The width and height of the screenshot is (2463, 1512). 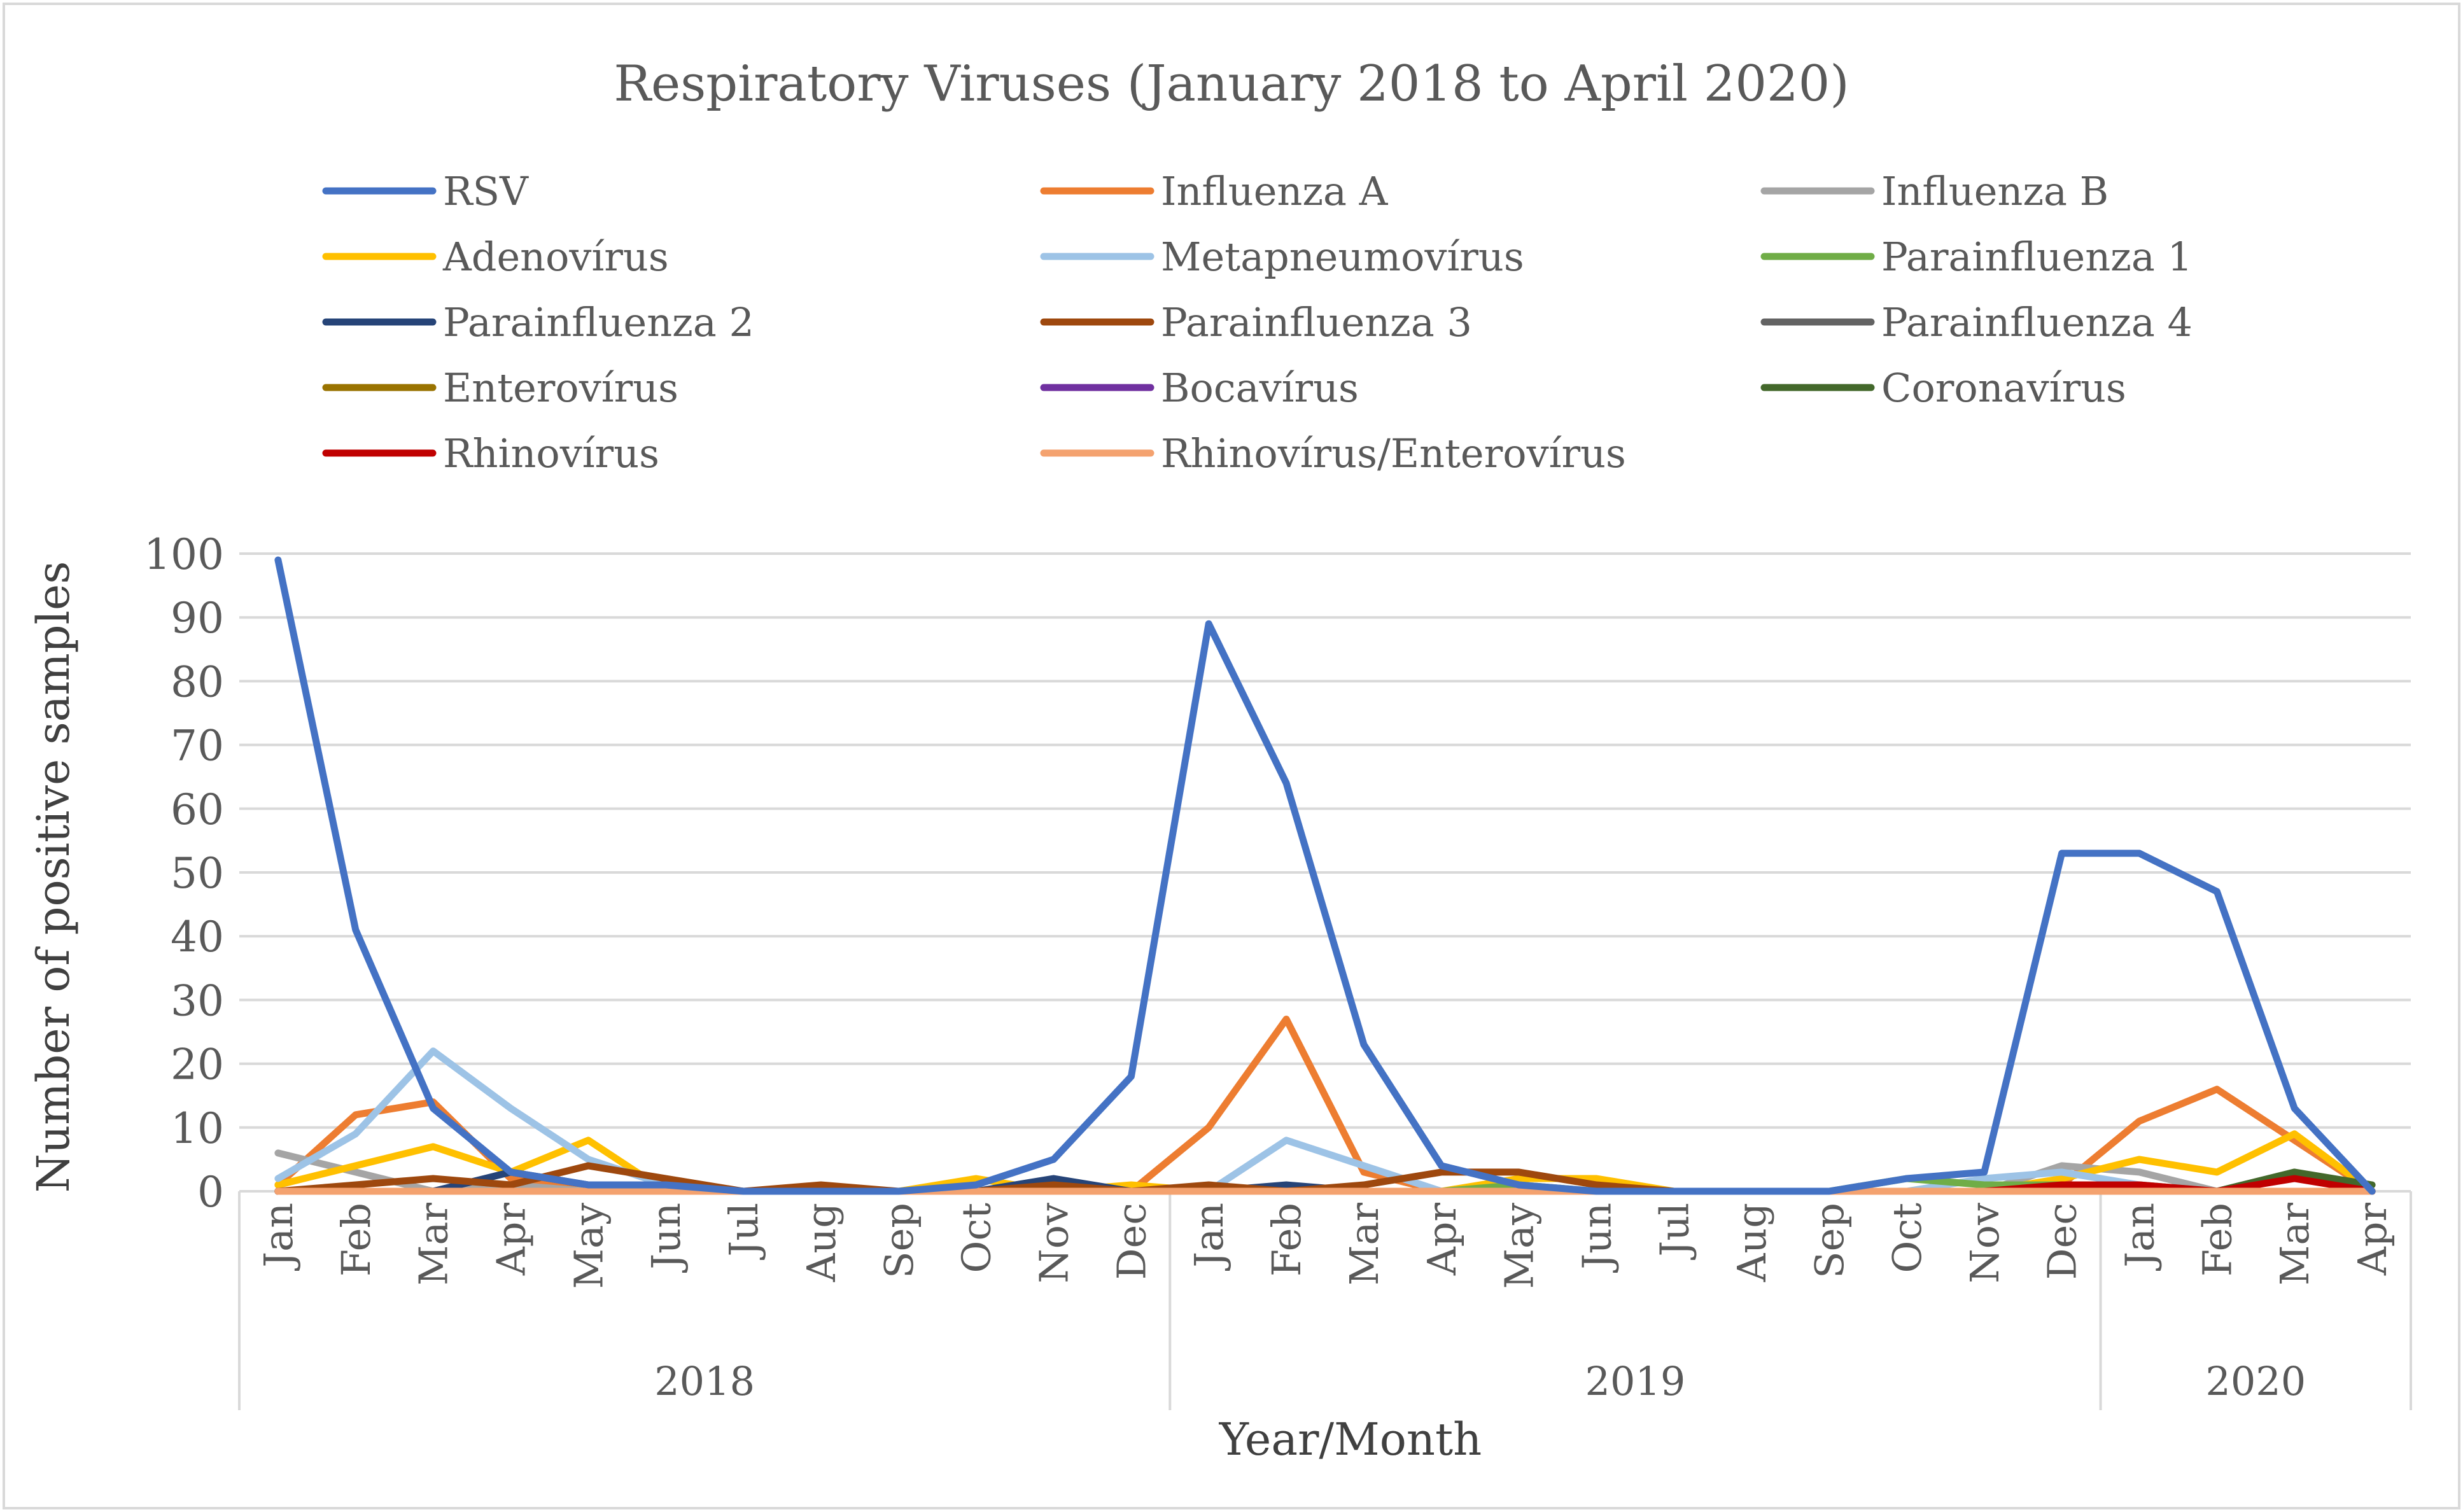 I want to click on legend-label-rhinov-rus-enterov-rus: Rhinovírus/Enterovírus, so click(x=1393, y=453).